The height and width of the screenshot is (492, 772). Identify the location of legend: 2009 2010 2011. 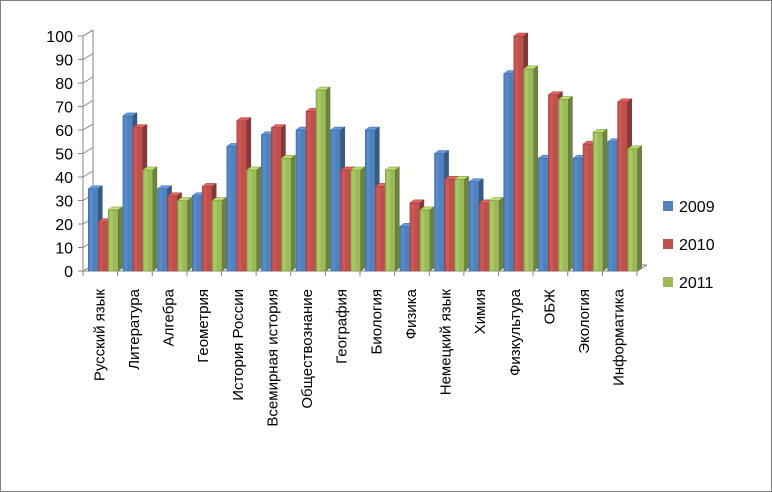
(689, 245).